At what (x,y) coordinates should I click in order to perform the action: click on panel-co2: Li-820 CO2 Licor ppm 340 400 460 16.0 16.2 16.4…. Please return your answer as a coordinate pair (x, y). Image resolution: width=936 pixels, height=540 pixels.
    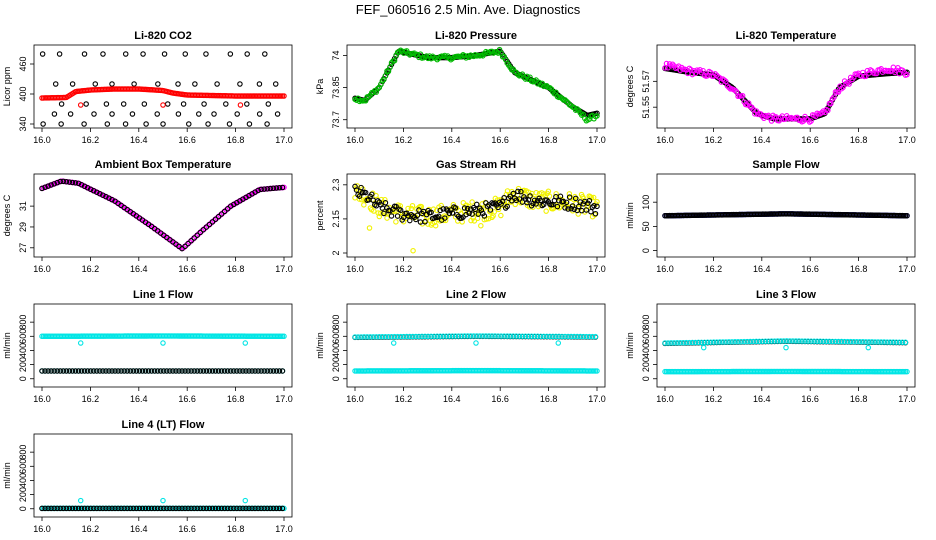
    Looking at the image, I should click on (147, 87).